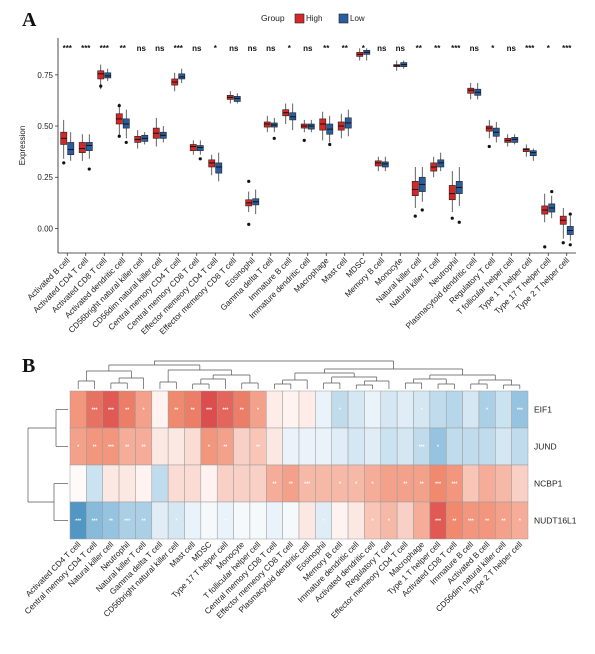  What do you see at coordinates (343, 18) in the screenshot?
I see `legend-swatch-low` at bounding box center [343, 18].